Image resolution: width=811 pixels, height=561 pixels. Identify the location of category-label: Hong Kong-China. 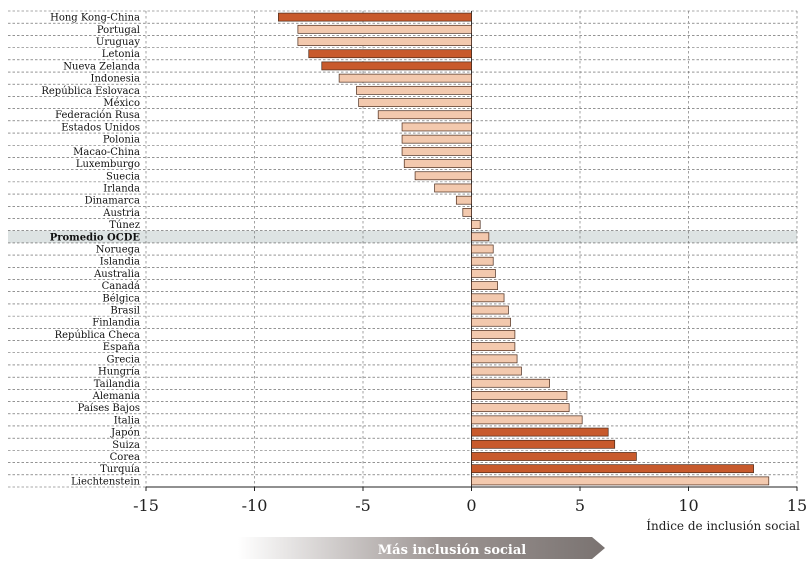
(95, 18).